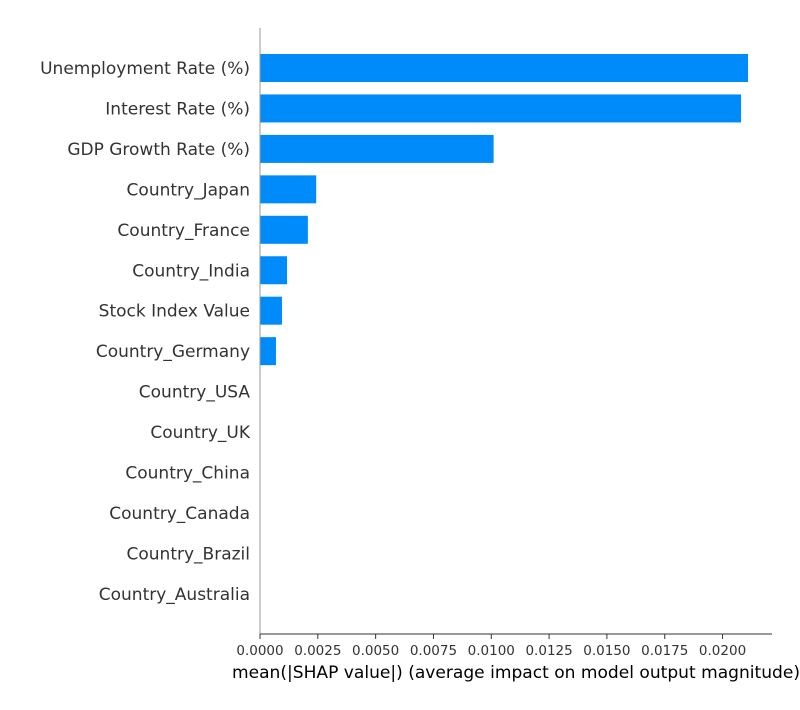 The image size is (800, 710). I want to click on x-tick-label: 0.0050, so click(375, 651).